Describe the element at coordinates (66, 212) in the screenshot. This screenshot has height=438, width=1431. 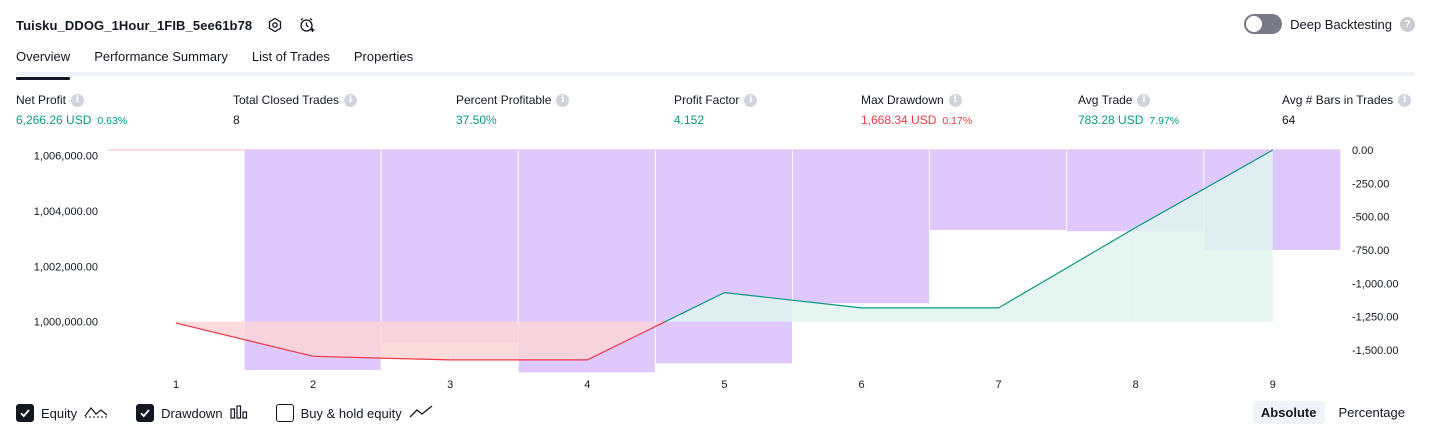
I see `left-axis-tick: 1,004,000.00` at that location.